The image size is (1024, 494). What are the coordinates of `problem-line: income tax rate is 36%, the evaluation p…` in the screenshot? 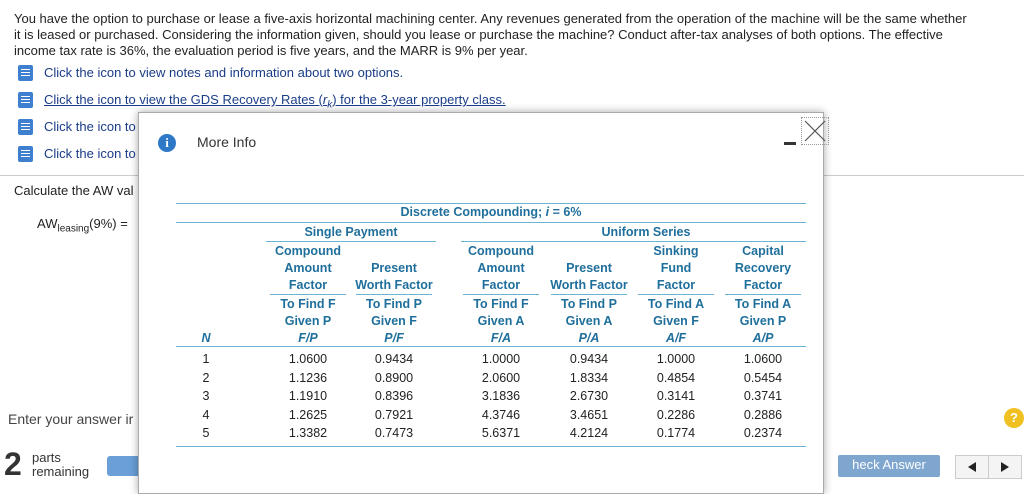 It's located at (271, 50).